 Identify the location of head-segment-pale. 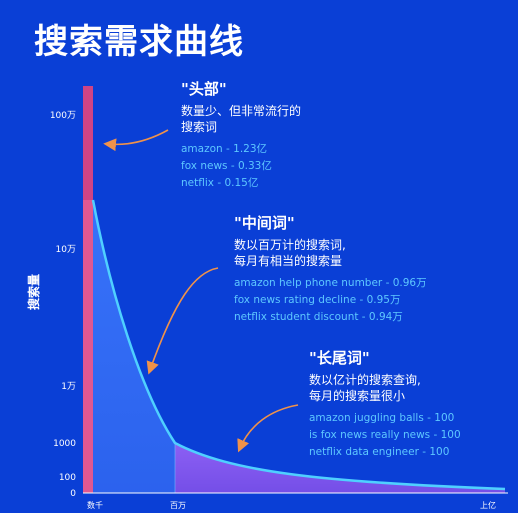
(88, 346).